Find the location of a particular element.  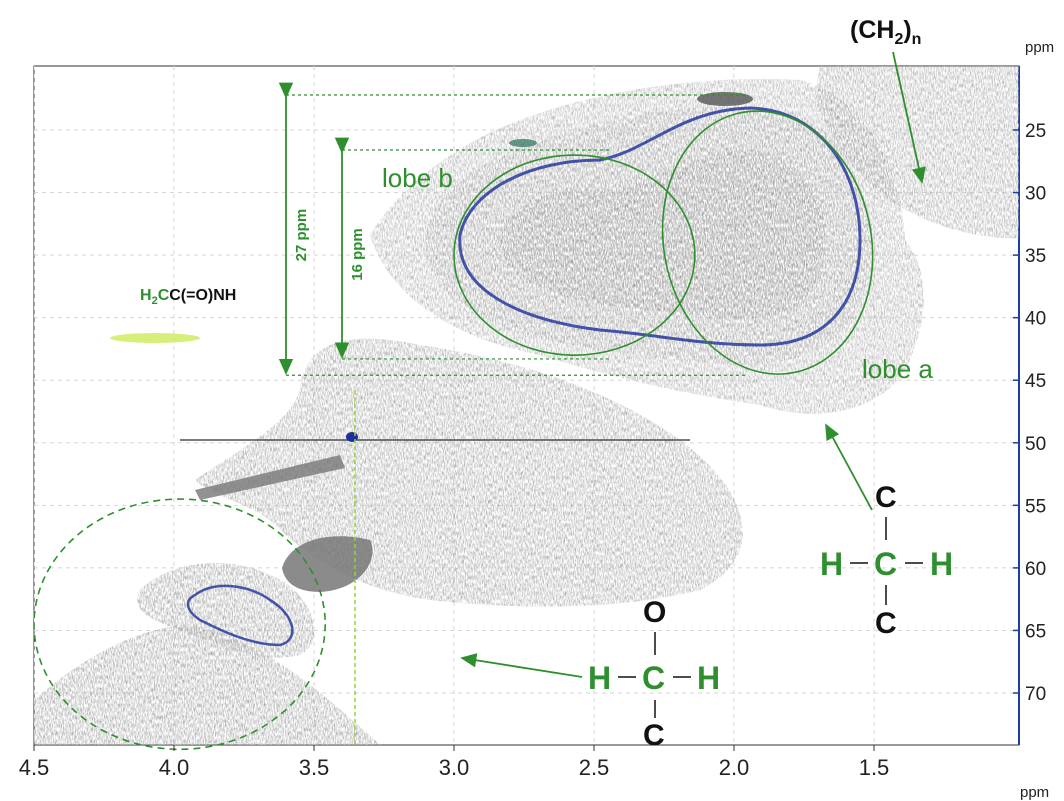

x-unit-label: ppm is located at coordinates (1034, 792).